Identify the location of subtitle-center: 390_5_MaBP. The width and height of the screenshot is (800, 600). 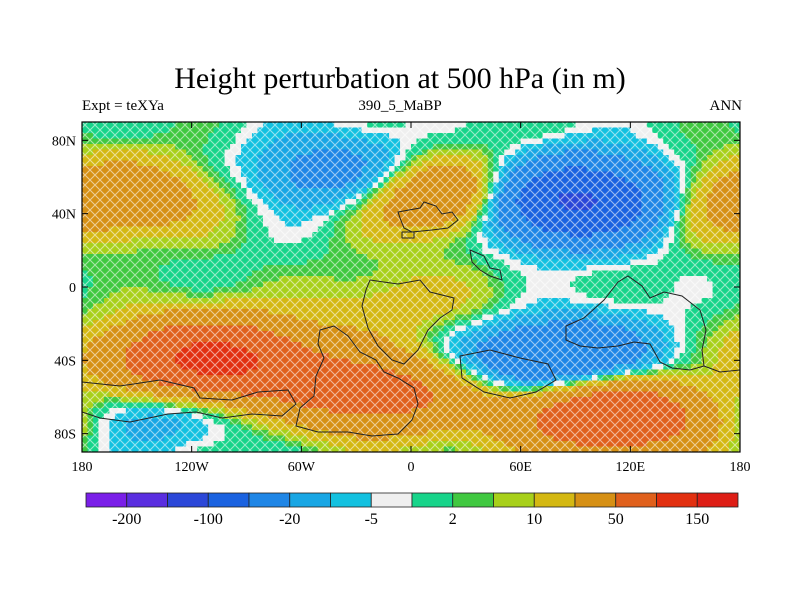
(400, 106).